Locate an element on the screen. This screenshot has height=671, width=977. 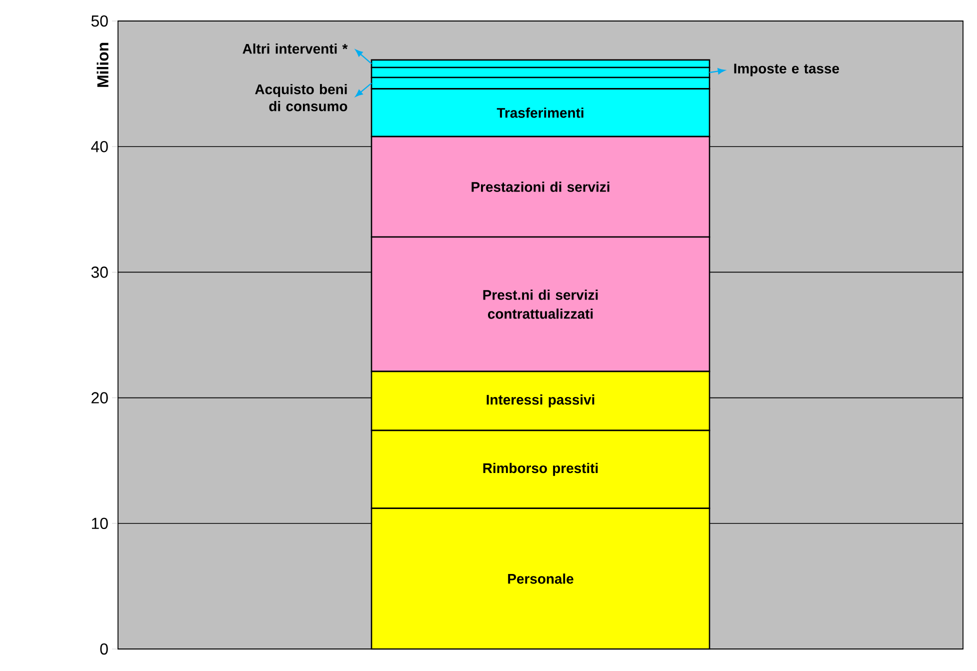
series-label: Acquisto beni di consumo is located at coordinates (301, 98).